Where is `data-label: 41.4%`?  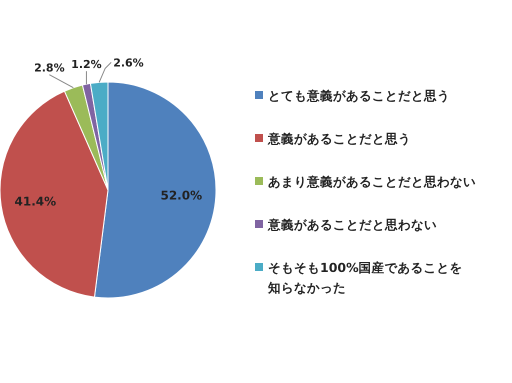
data-label: 41.4% is located at coordinates (35, 201).